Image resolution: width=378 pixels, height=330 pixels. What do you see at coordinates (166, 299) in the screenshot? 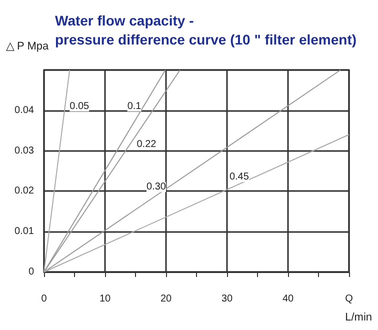
I see `x-tick-label: 20` at bounding box center [166, 299].